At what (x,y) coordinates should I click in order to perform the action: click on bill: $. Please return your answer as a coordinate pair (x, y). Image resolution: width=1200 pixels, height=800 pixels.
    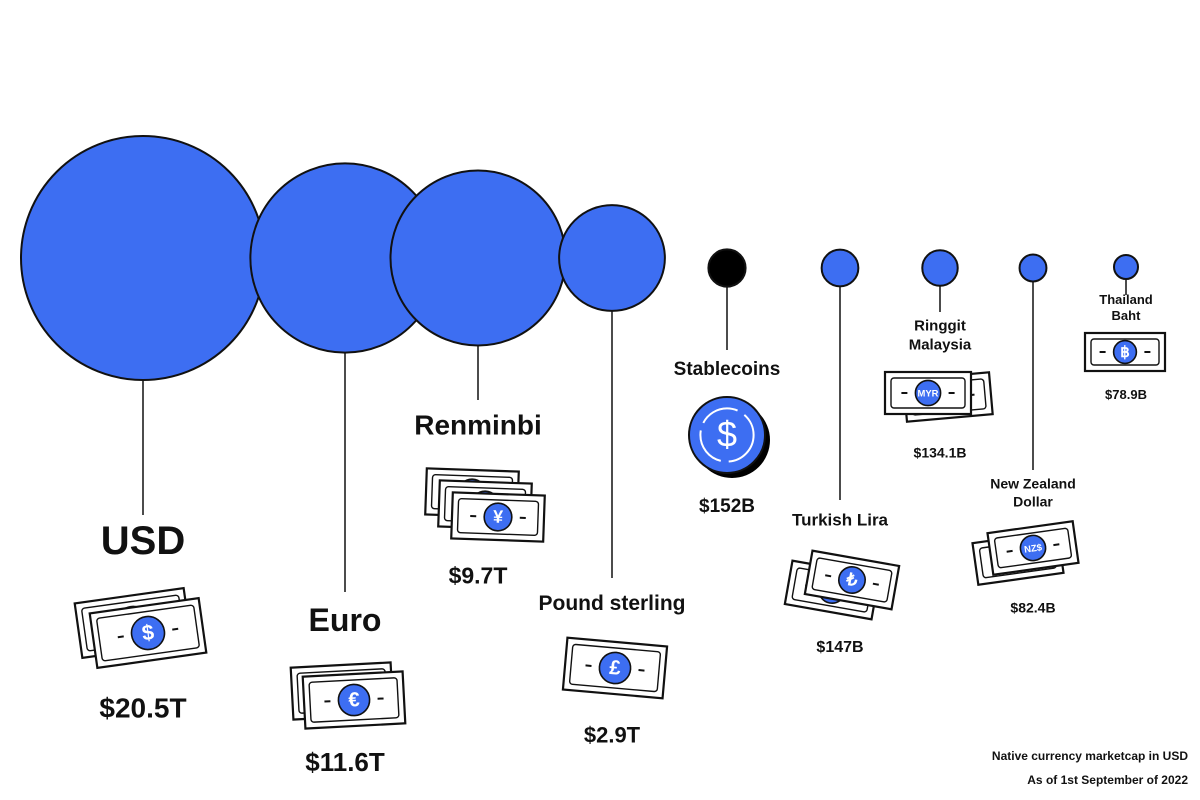
    Looking at the image, I should click on (148, 633).